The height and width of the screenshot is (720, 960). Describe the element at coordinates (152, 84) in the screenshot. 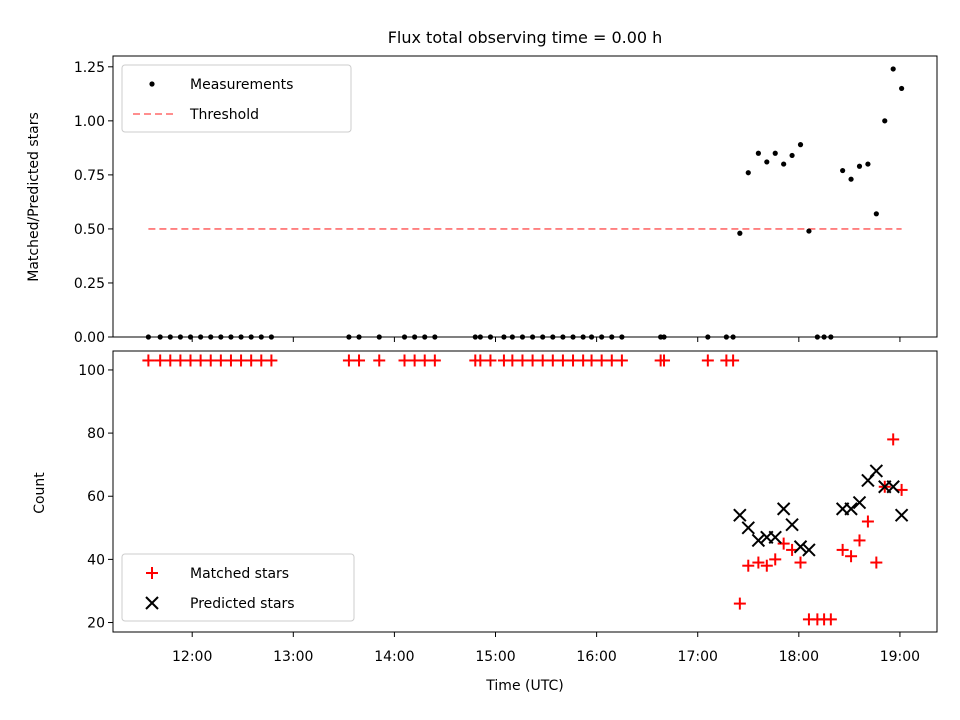

I see `legend-measurements-marker` at that location.